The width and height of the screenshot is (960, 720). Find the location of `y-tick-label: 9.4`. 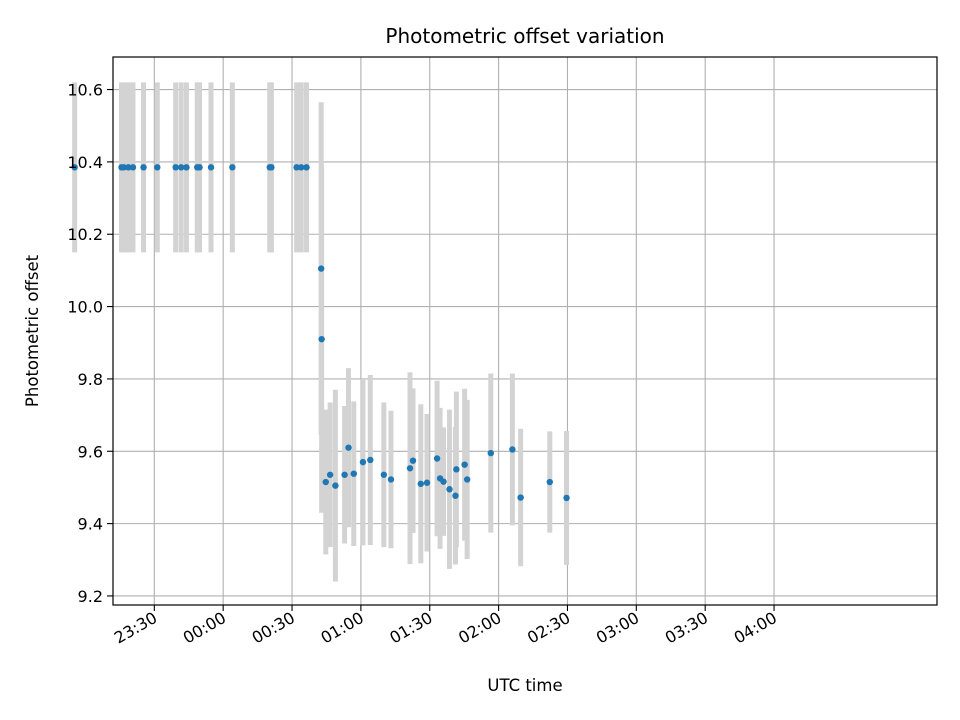

y-tick-label: 9.4 is located at coordinates (90, 524).